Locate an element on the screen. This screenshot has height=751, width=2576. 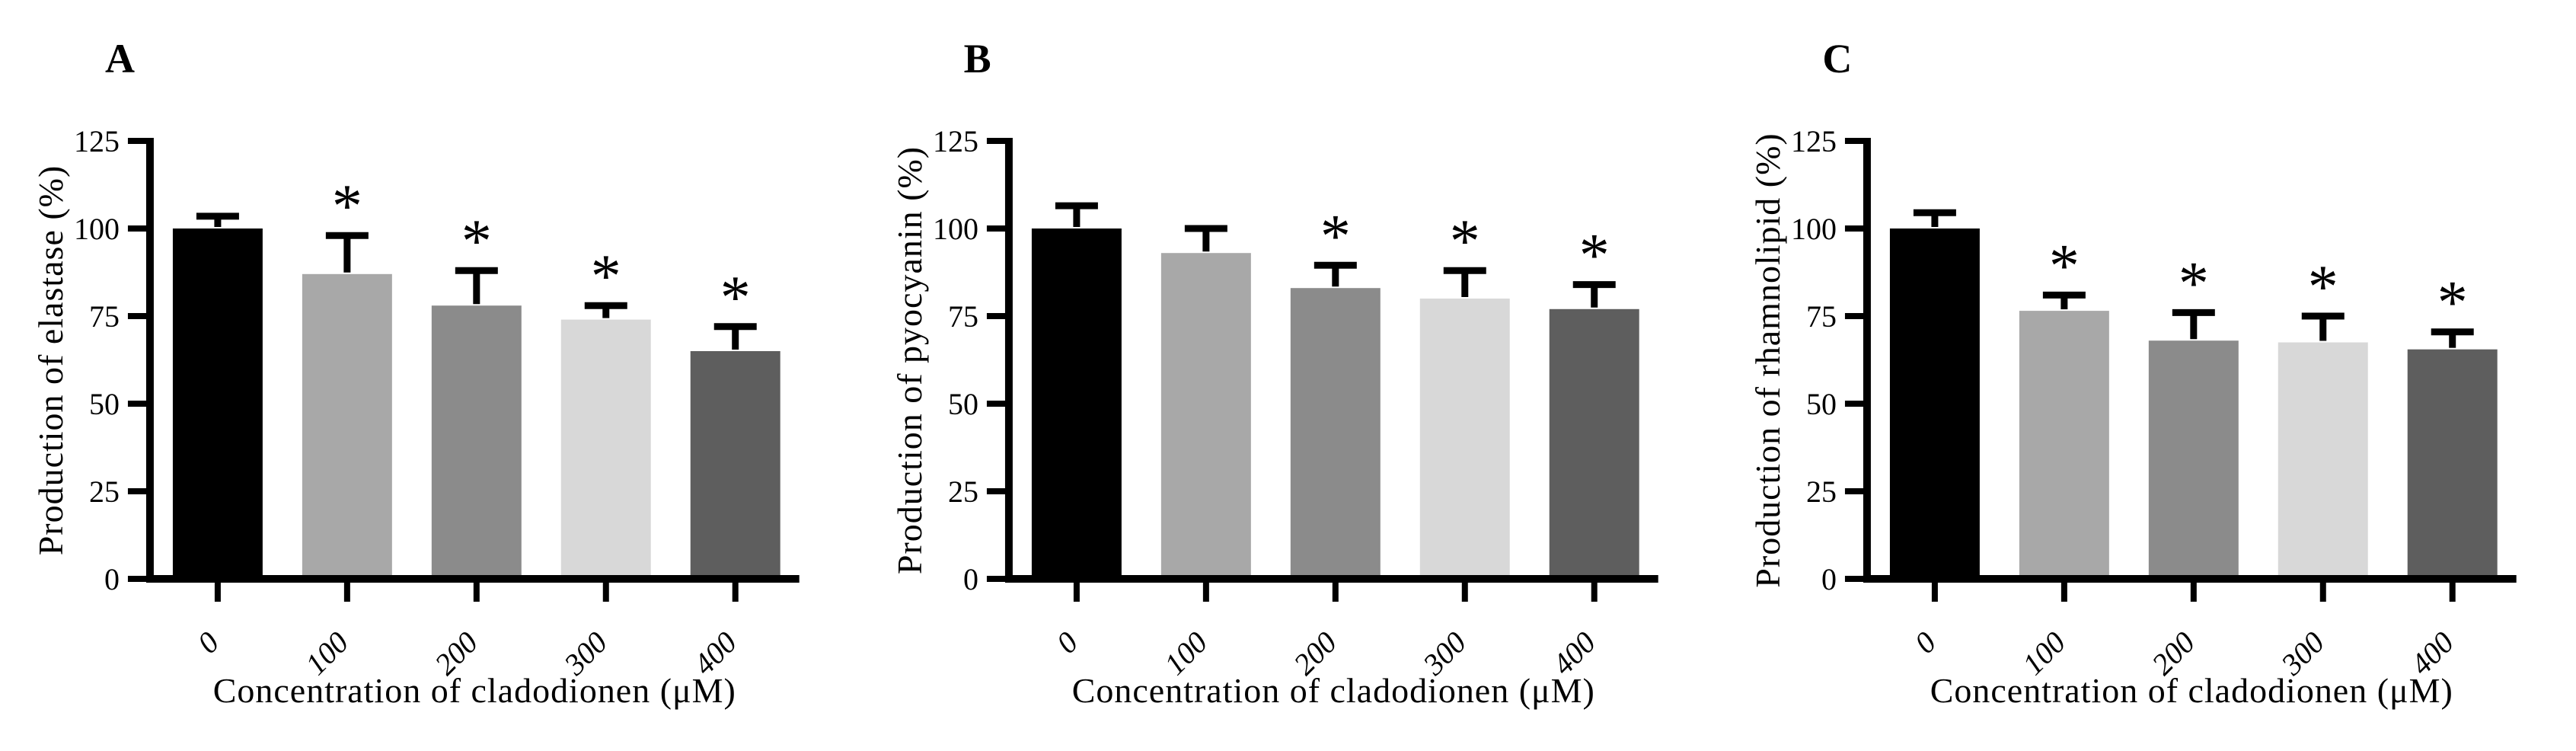
y-axis-title: Production of pyocyanin (%) is located at coordinates (909, 360).